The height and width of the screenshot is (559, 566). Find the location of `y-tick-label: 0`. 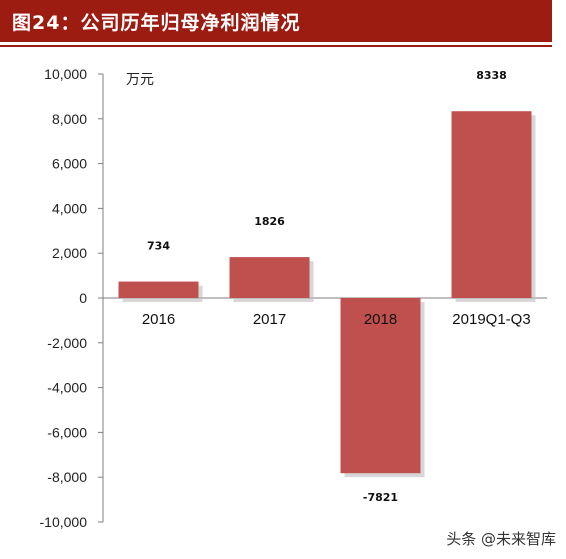

y-tick-label: 0 is located at coordinates (83, 298).